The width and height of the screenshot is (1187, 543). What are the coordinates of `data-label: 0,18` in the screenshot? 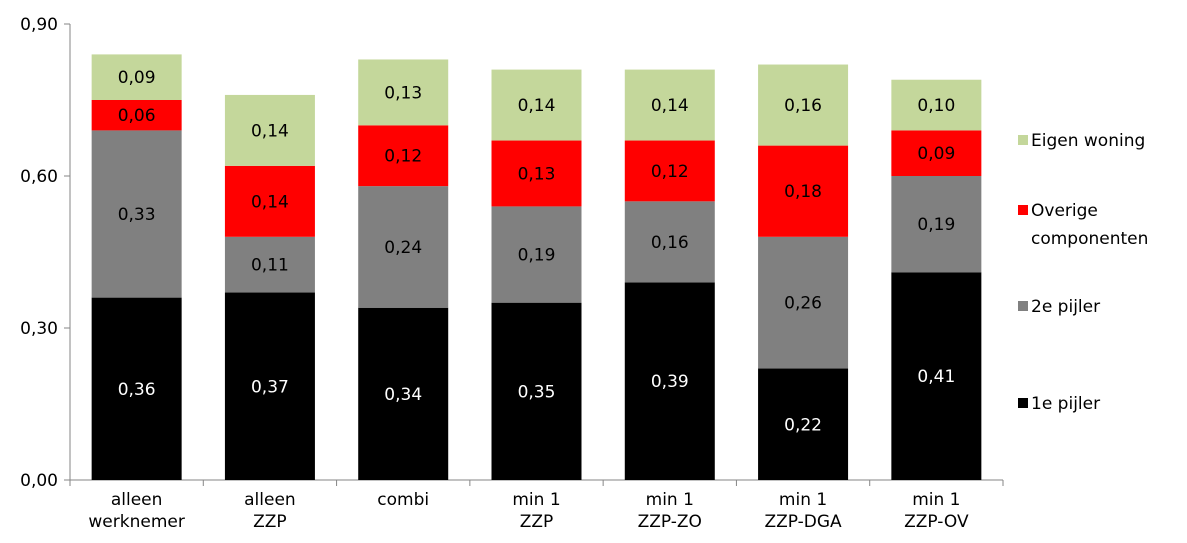 It's located at (803, 192).